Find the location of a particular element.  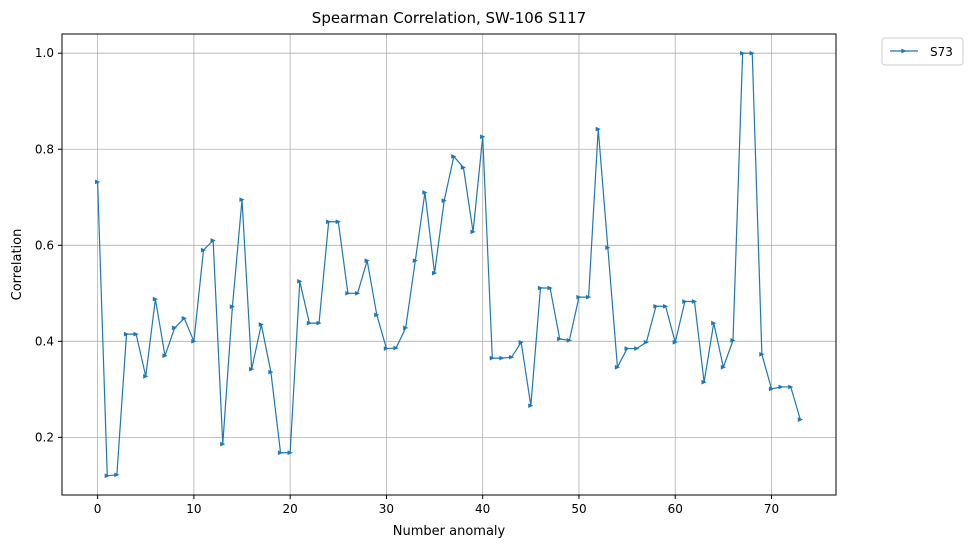

y-tick-label: 1.0 is located at coordinates (44, 53).